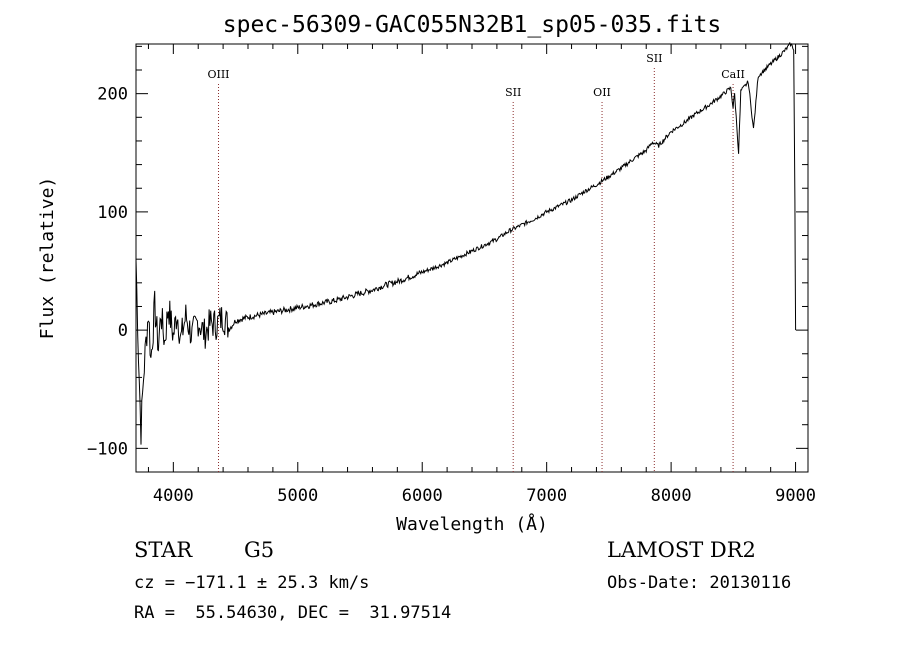  What do you see at coordinates (163, 550) in the screenshot?
I see `object-class: STAR` at bounding box center [163, 550].